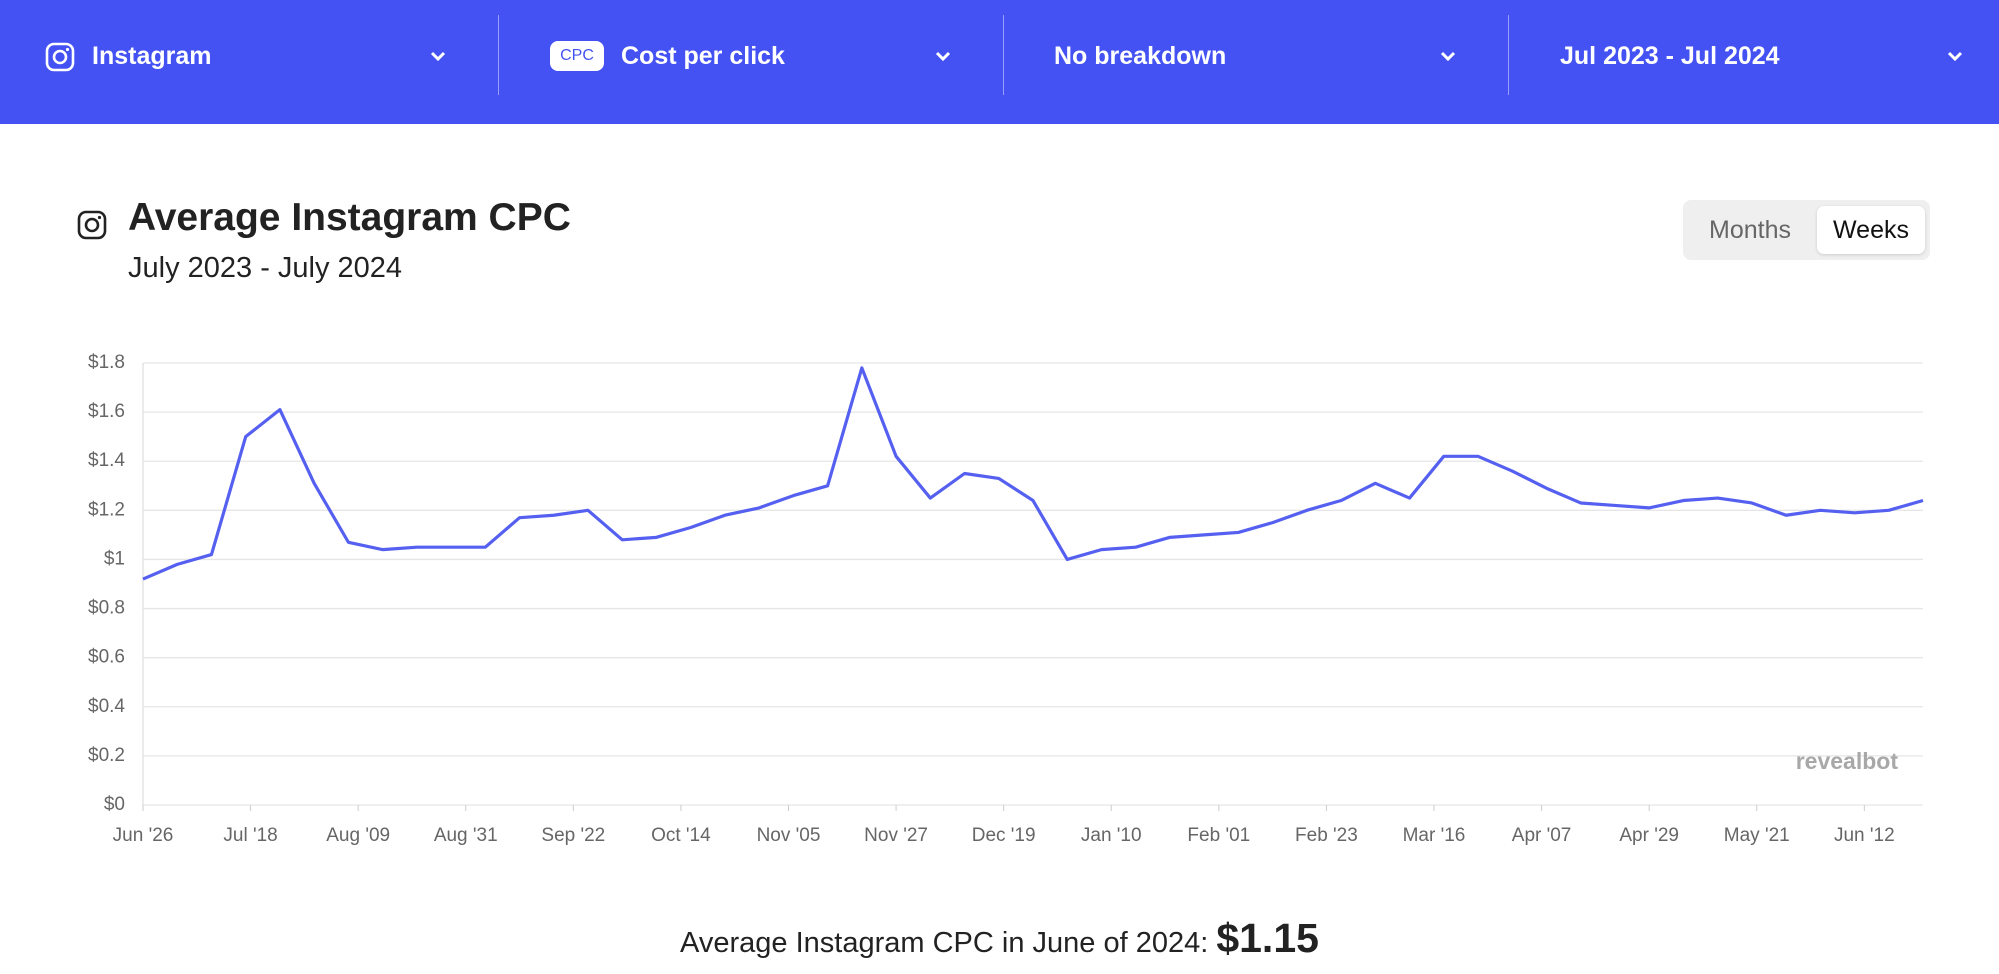 This screenshot has width=1999, height=974. I want to click on x-tick-label: Jul '18, so click(250, 835).